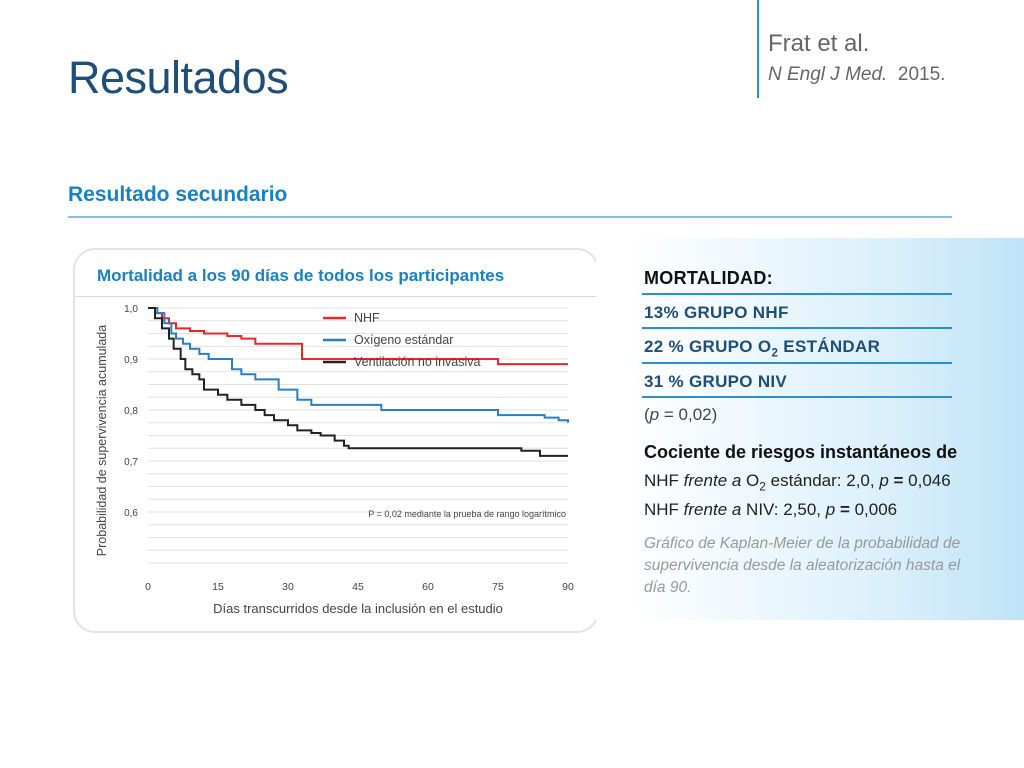 The height and width of the screenshot is (768, 1024). What do you see at coordinates (819, 43) in the screenshot?
I see `citation-author: Frat et al.` at bounding box center [819, 43].